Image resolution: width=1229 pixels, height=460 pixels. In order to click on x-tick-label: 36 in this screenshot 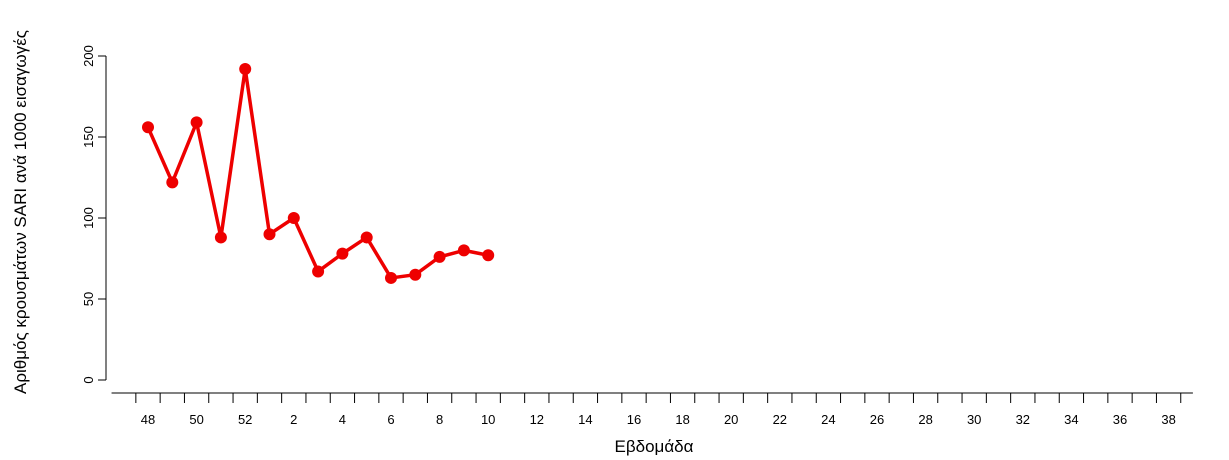, I will do `click(1120, 419)`.